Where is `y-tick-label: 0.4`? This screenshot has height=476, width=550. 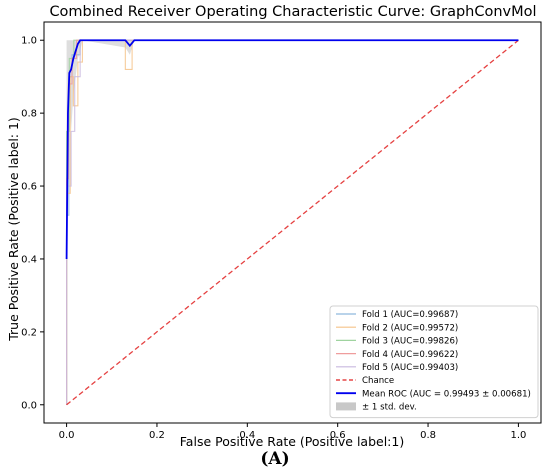 y-tick-label: 0.4 is located at coordinates (29, 259).